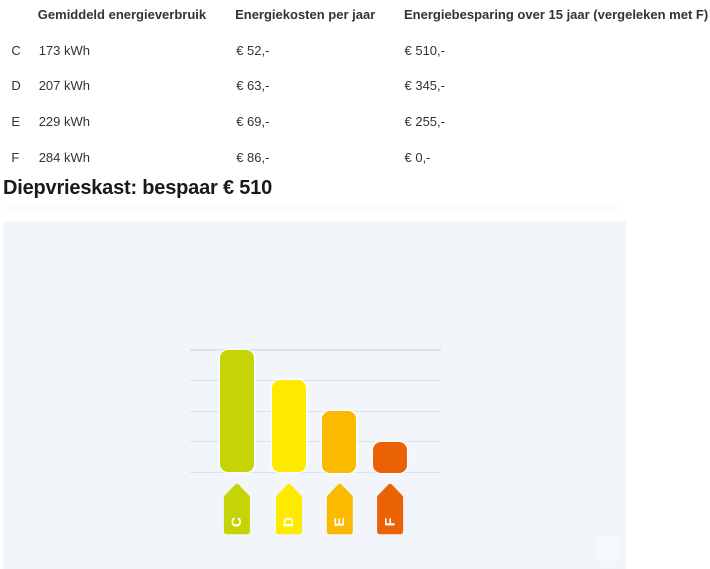 This screenshot has width=710, height=569. What do you see at coordinates (389, 521) in the screenshot?
I see `svg-text: F` at bounding box center [389, 521].